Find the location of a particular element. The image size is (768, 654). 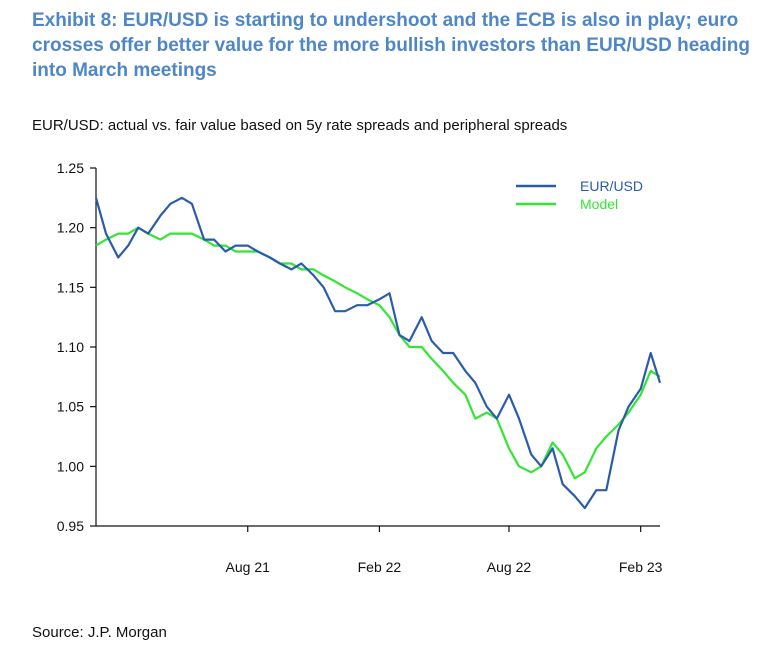

y-tick-label: 1.15 is located at coordinates (70, 287).